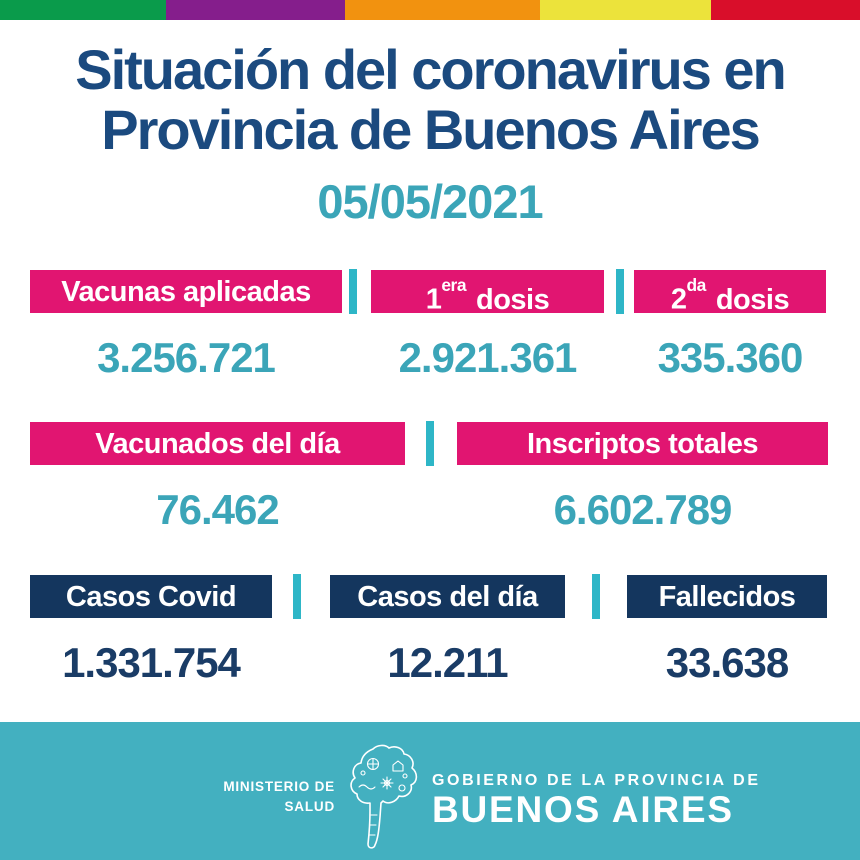  What do you see at coordinates (730, 293) in the screenshot?
I see `stat-label-segunda-dosis: 2da dosis` at bounding box center [730, 293].